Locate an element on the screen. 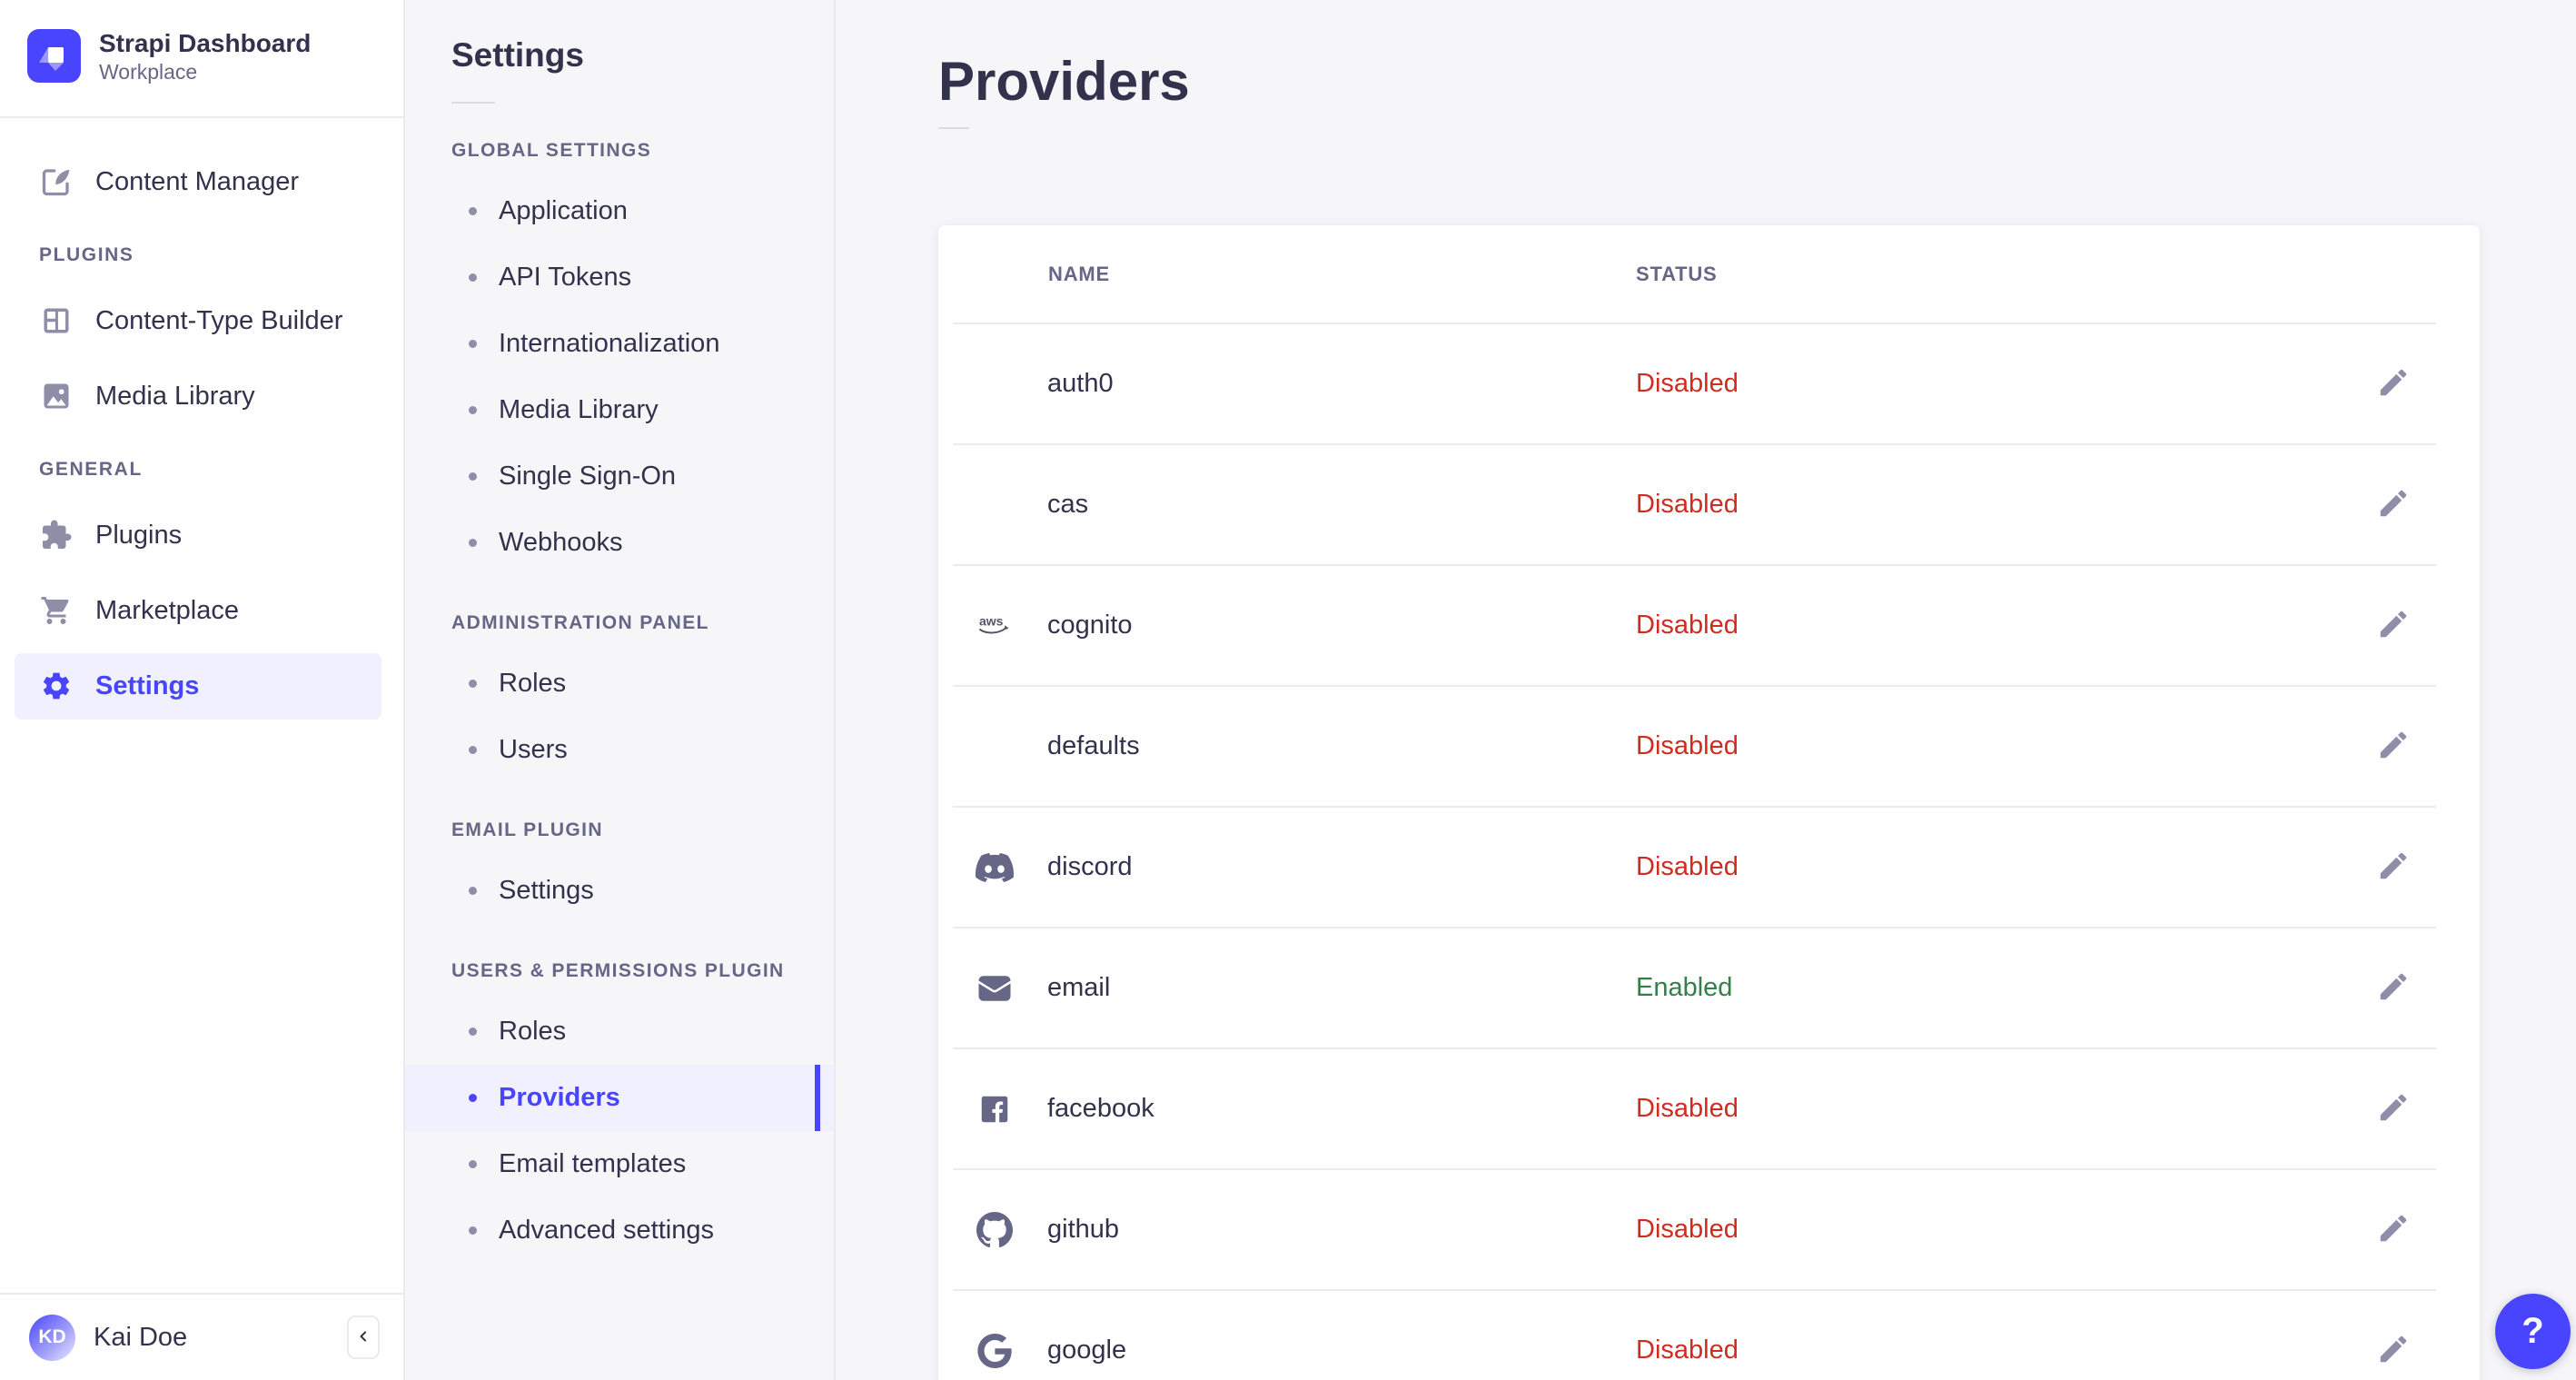 The image size is (2576, 1380). settings-nav-section-label: EMAIL PLUGIN is located at coordinates (527, 829).